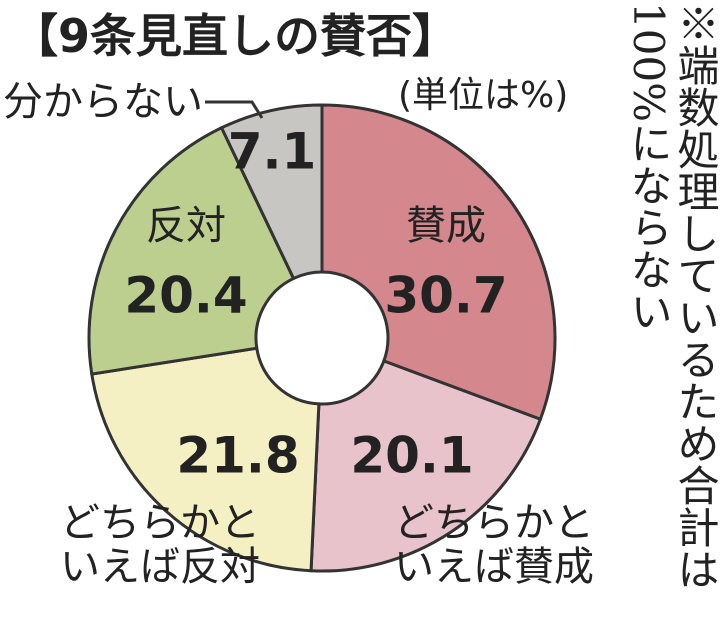 This screenshot has height=623, width=723. Describe the element at coordinates (446, 226) in the screenshot. I see `category-label: 賛成` at that location.